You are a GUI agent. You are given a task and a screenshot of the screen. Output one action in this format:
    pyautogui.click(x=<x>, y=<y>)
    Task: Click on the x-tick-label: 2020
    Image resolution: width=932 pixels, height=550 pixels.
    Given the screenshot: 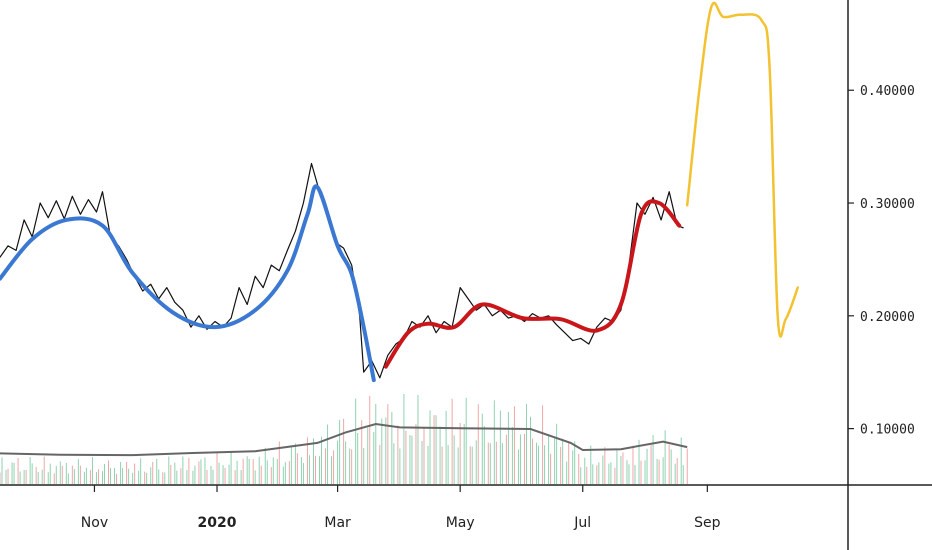 What is the action you would take?
    pyautogui.click(x=217, y=523)
    